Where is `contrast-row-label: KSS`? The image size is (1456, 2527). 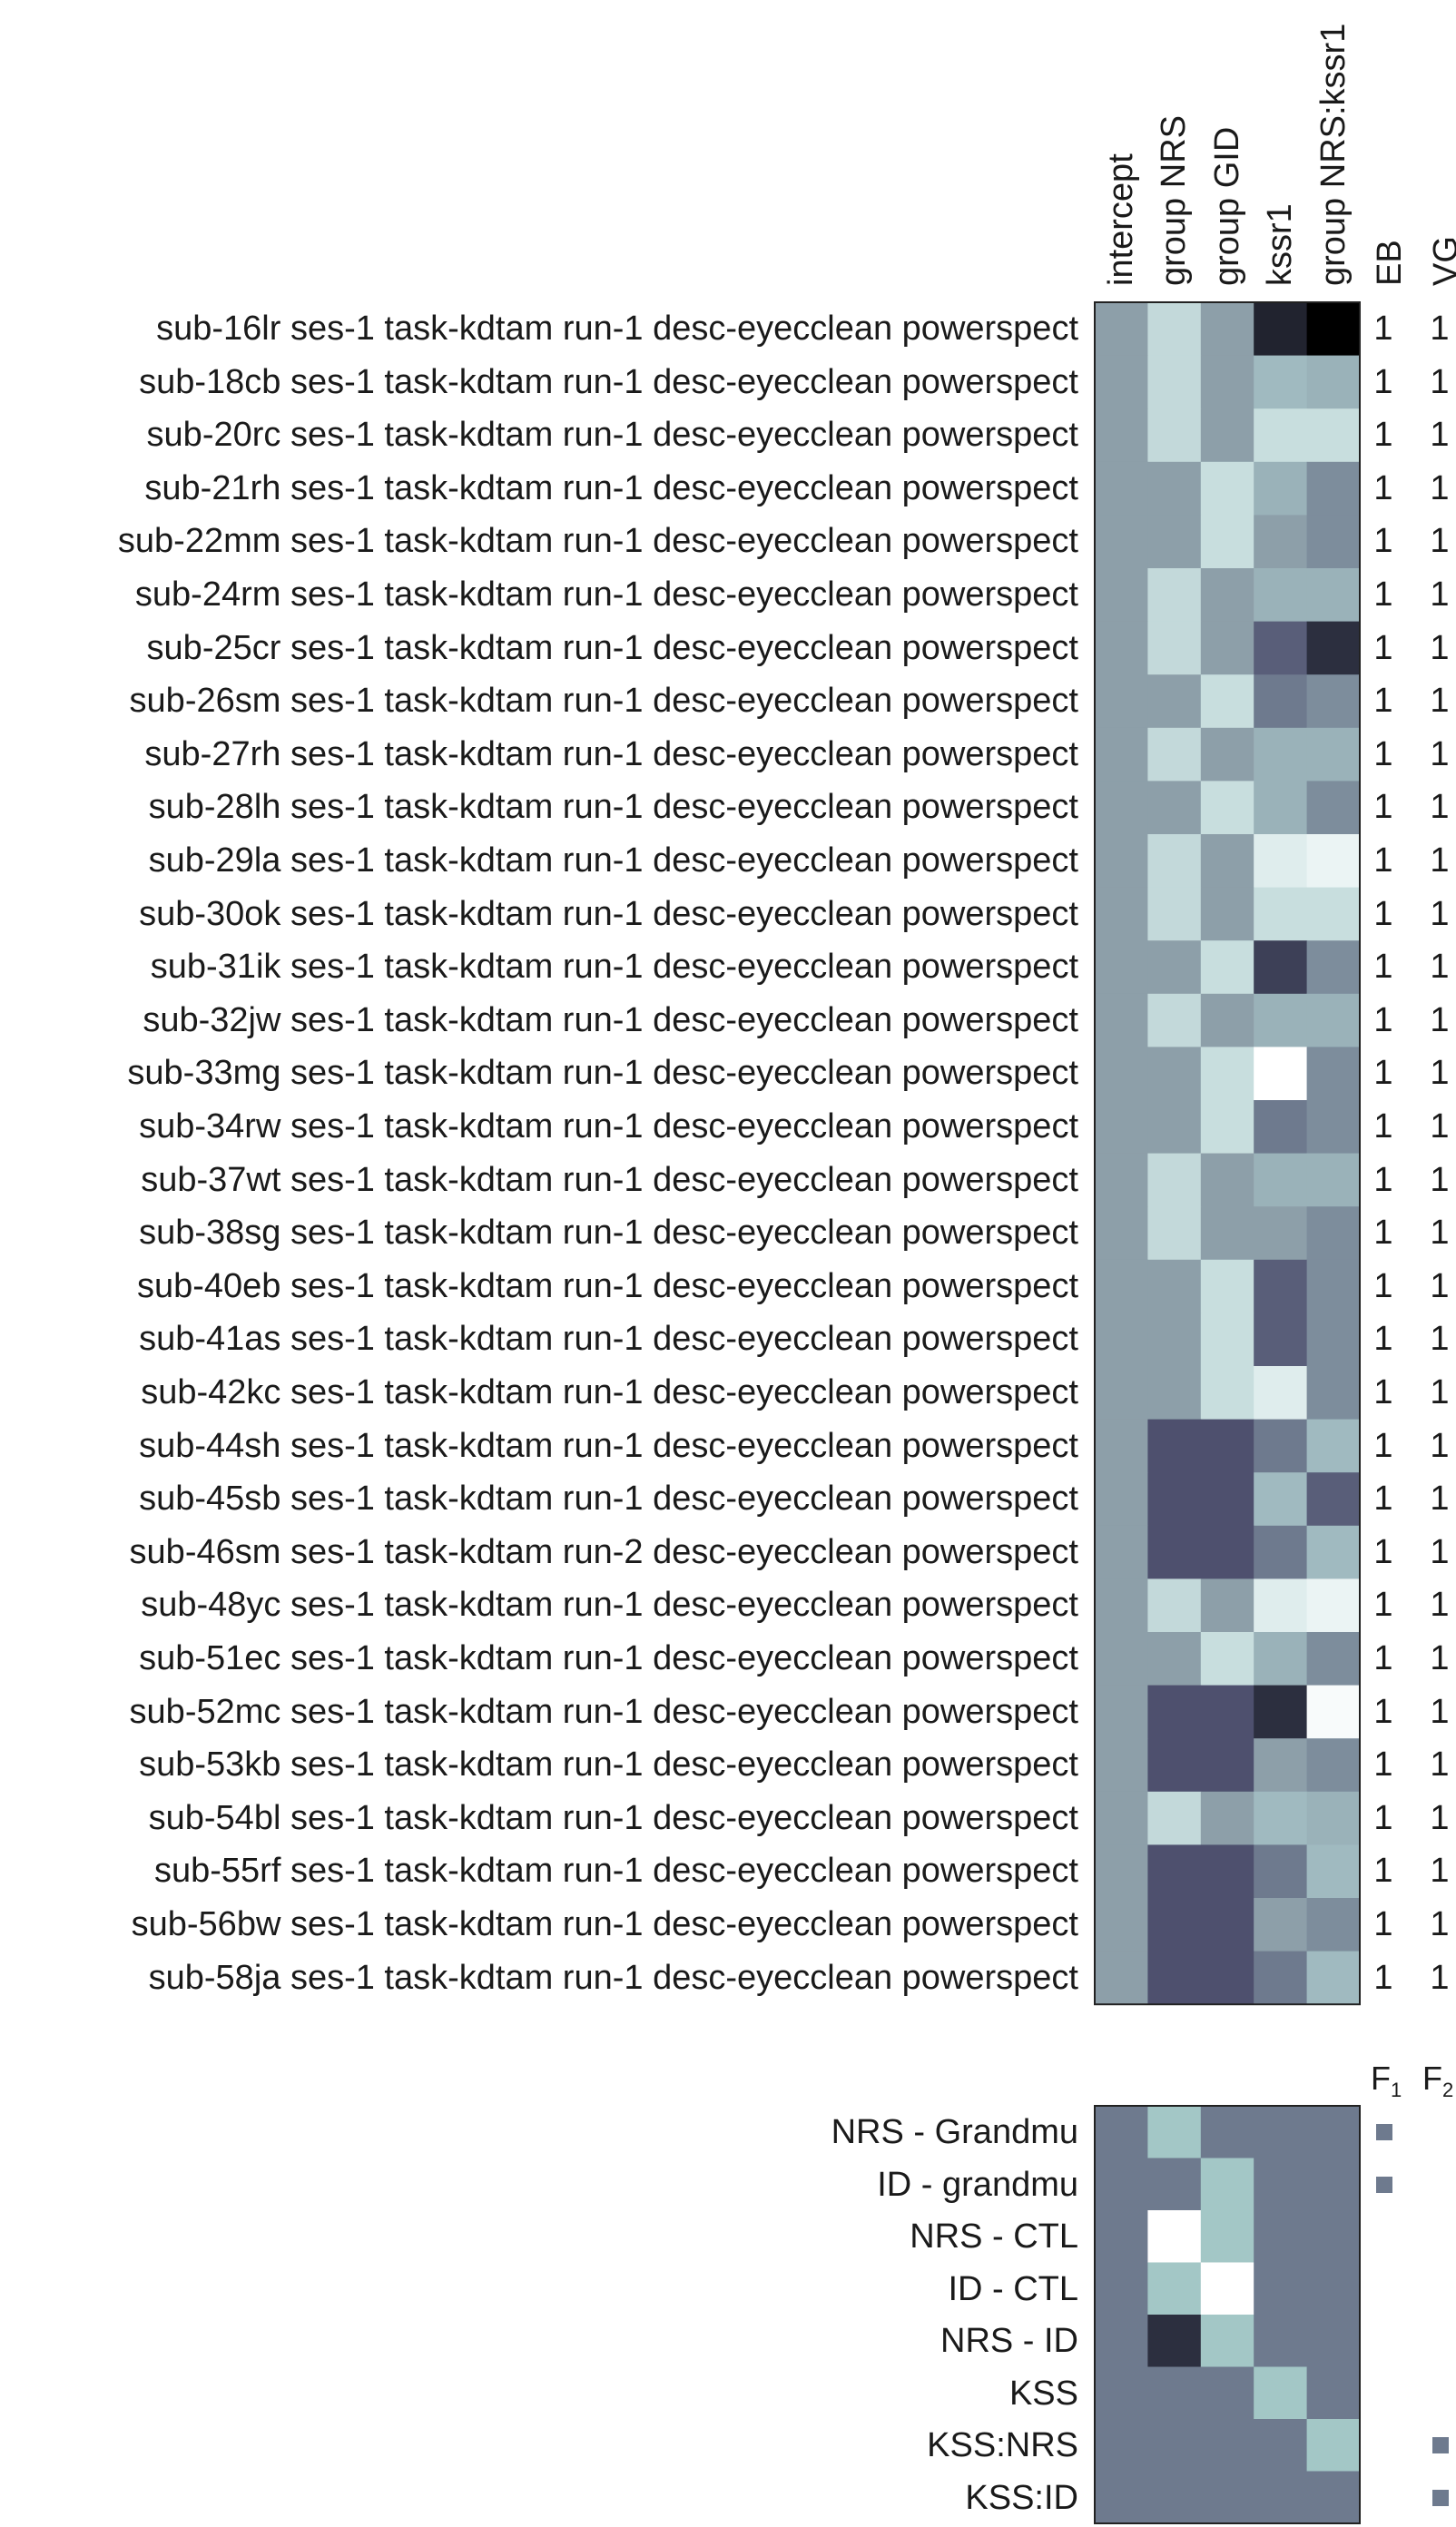 contrast-row-label: KSS is located at coordinates (1043, 2393).